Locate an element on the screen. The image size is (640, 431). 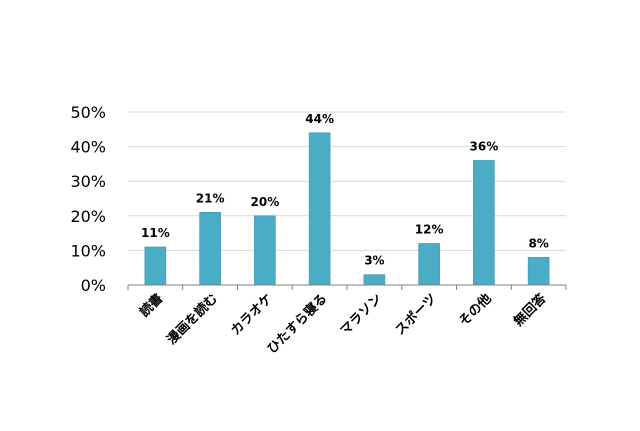
y-tick-label: 20% is located at coordinates (88, 216).